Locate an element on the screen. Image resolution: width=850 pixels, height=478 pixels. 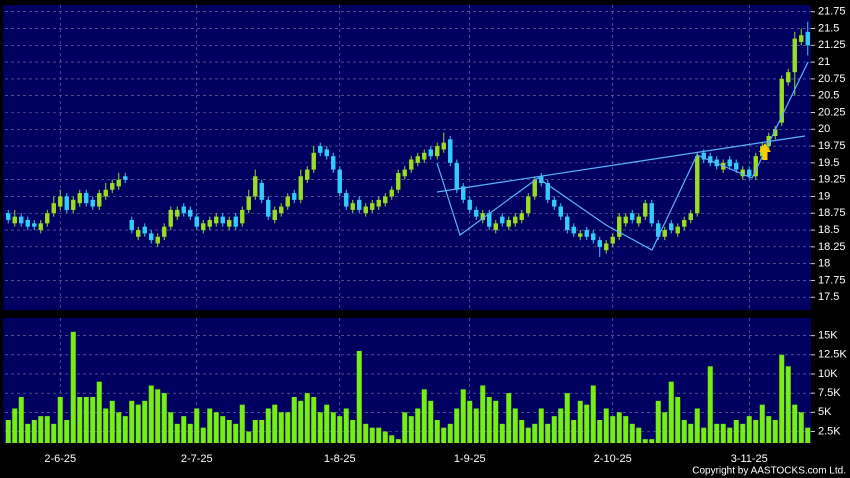
x-tick-label: 2-6-25 is located at coordinates (60, 459).